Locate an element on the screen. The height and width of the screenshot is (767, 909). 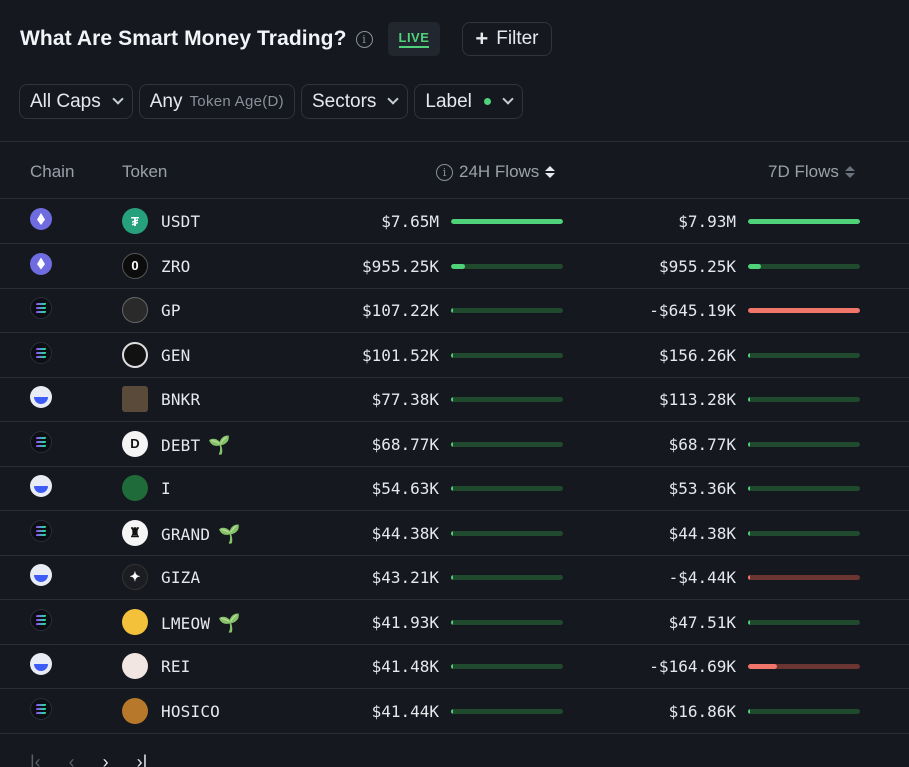
sectors-dropdown: Sectors is located at coordinates (354, 101).